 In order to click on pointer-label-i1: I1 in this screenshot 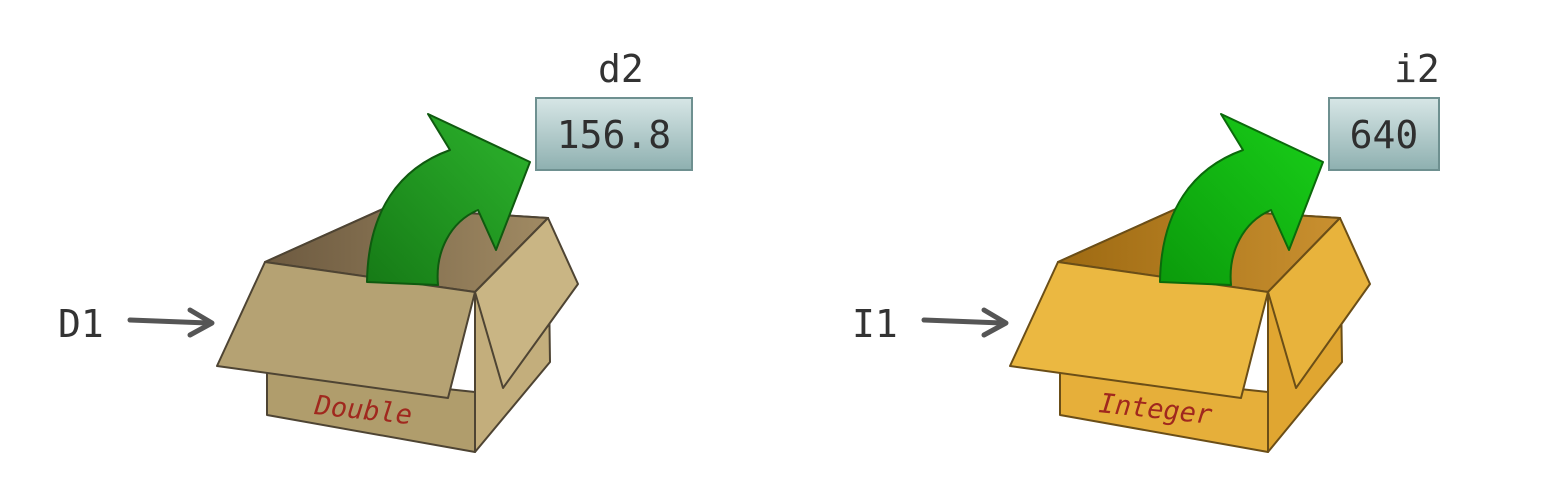, I will do `click(875, 324)`.